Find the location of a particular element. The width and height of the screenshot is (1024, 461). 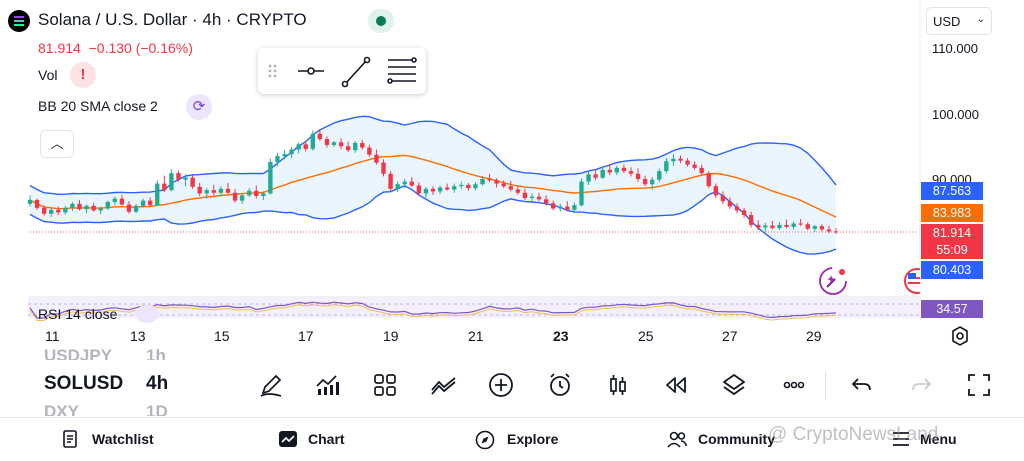

market-status-icon is located at coordinates (381, 21).